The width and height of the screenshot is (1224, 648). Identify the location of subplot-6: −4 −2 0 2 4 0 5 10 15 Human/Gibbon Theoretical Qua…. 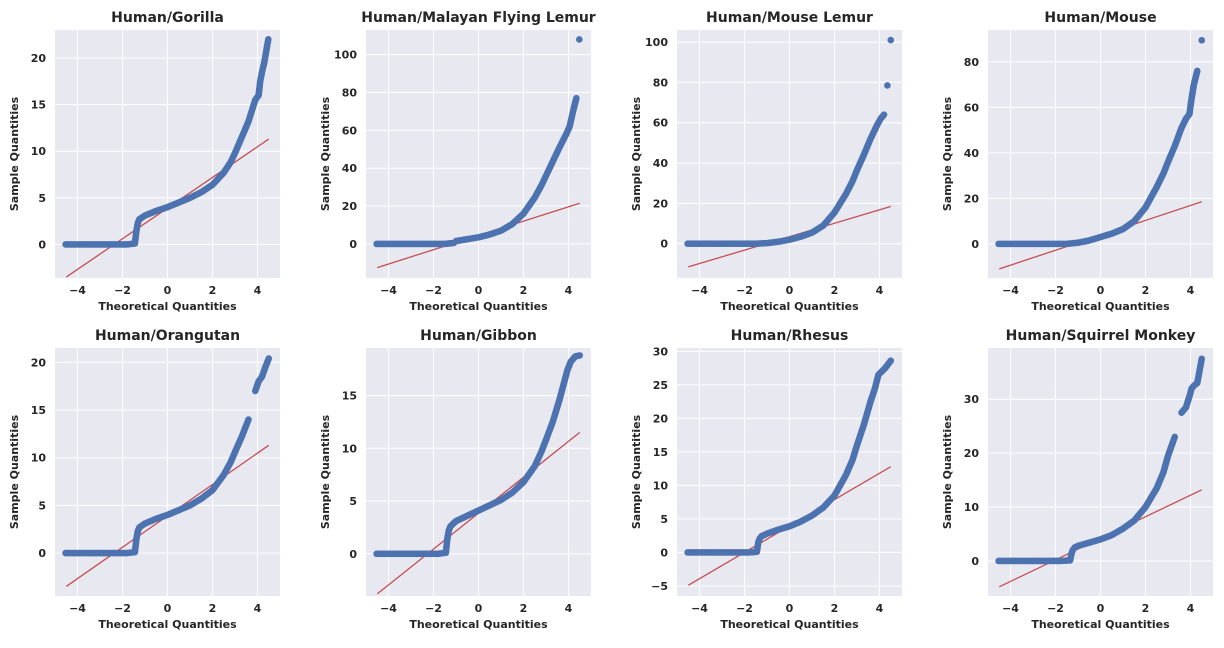
(455, 479).